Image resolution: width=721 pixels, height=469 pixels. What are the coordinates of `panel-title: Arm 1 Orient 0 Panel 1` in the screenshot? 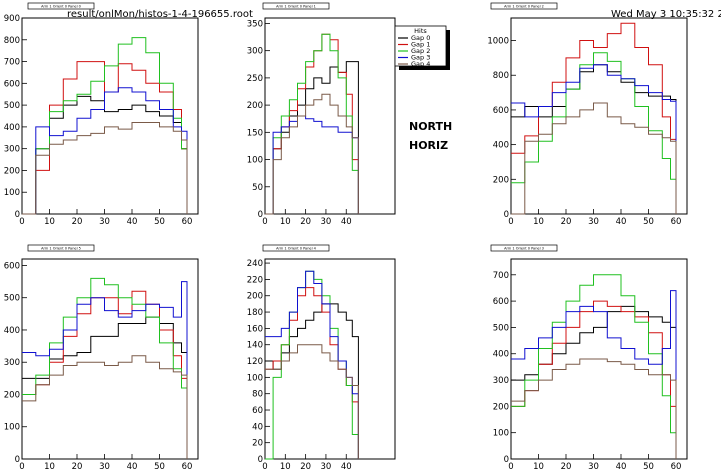 It's located at (296, 7).